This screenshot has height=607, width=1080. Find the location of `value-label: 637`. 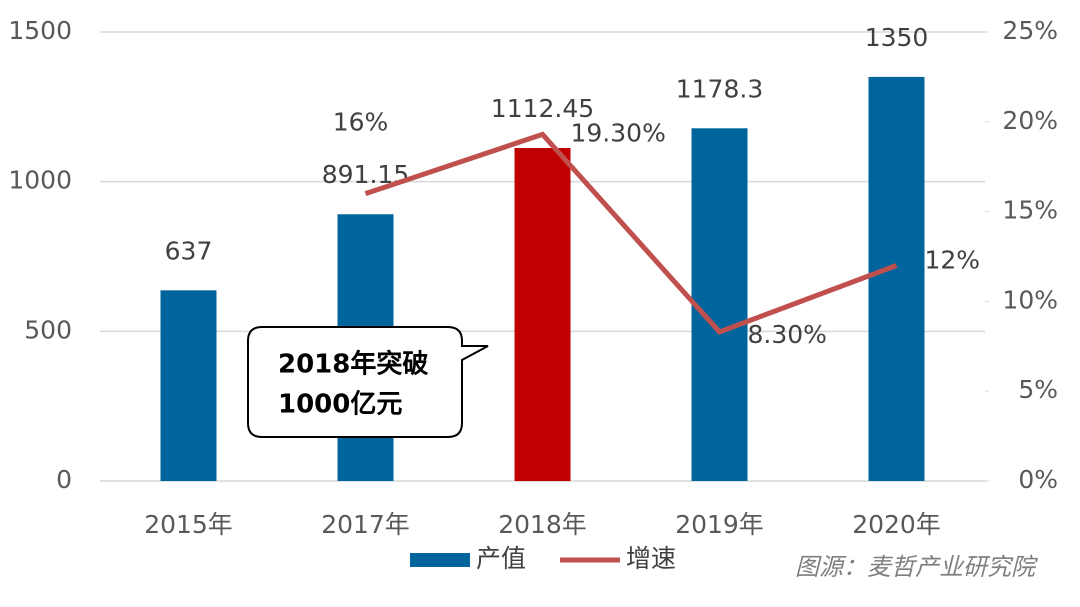

value-label: 637 is located at coordinates (189, 250).